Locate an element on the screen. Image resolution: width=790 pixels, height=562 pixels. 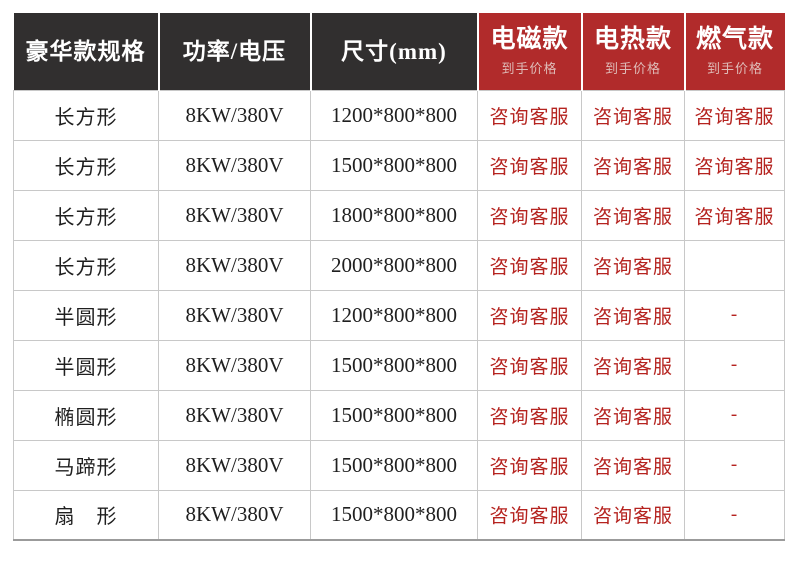
table-row: 半圆形 8KW/380V 1200*800*800 咨询客服 咨询客服 - is located at coordinates (399, 315).